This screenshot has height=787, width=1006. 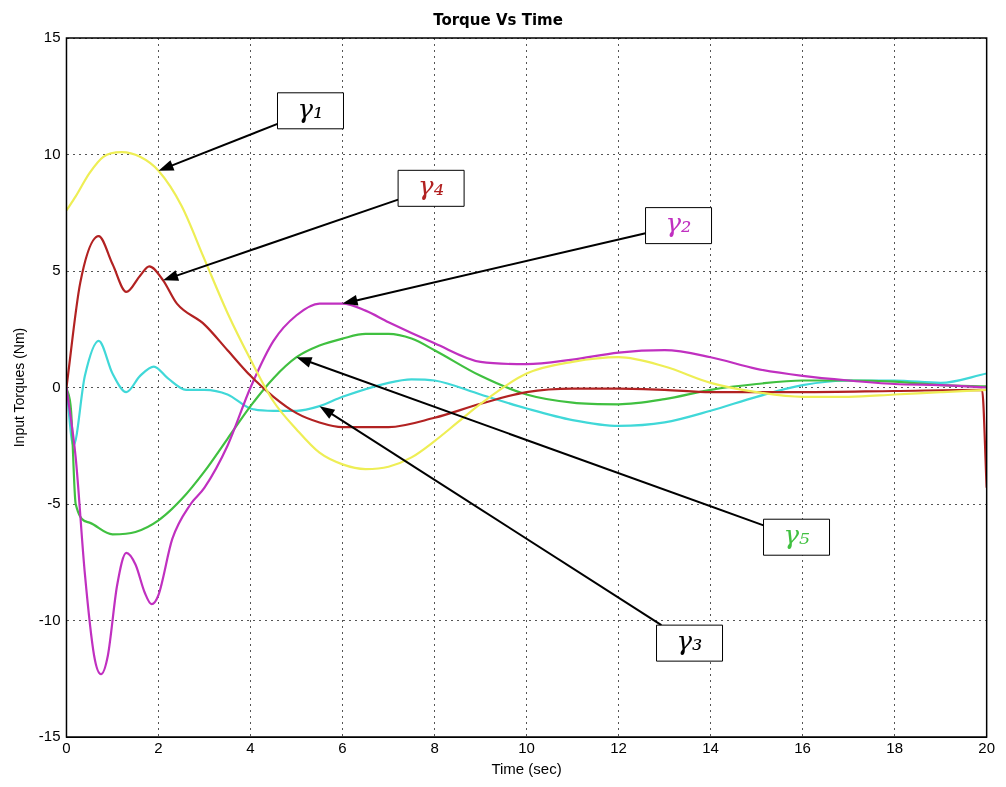 What do you see at coordinates (618, 748) in the screenshot?
I see `x-tick-label: 12` at bounding box center [618, 748].